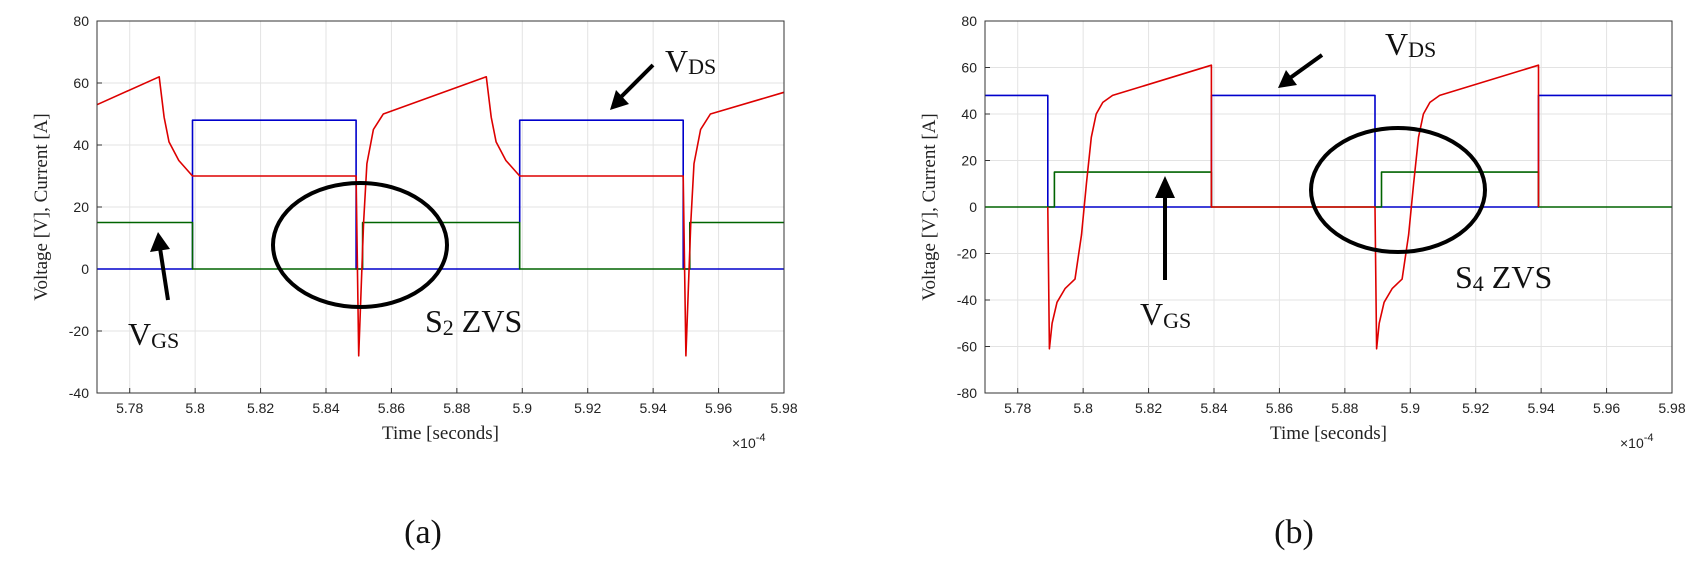 The height and width of the screenshot is (570, 1701). I want to click on arrowhead-vds-b, so click(1287, 79).